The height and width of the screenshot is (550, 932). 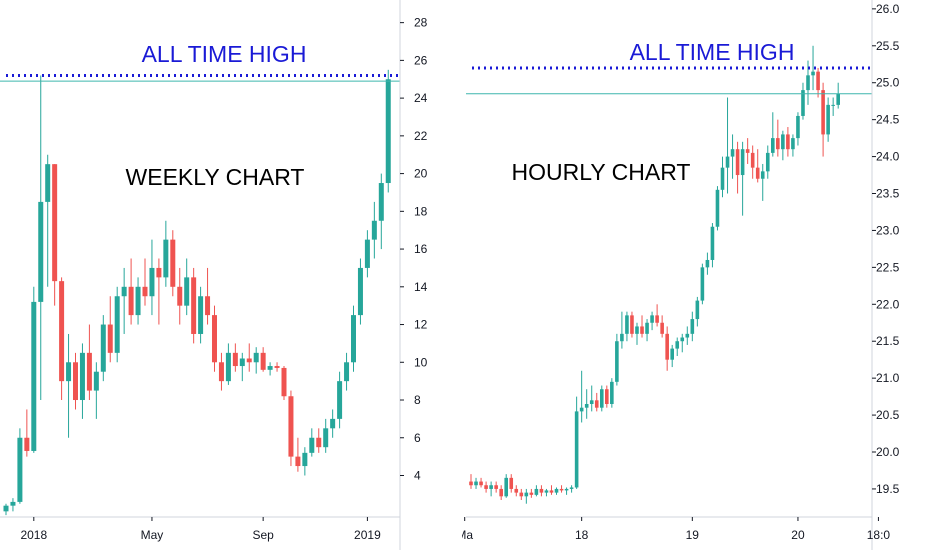 I want to click on panel-gap, so click(x=450, y=275).